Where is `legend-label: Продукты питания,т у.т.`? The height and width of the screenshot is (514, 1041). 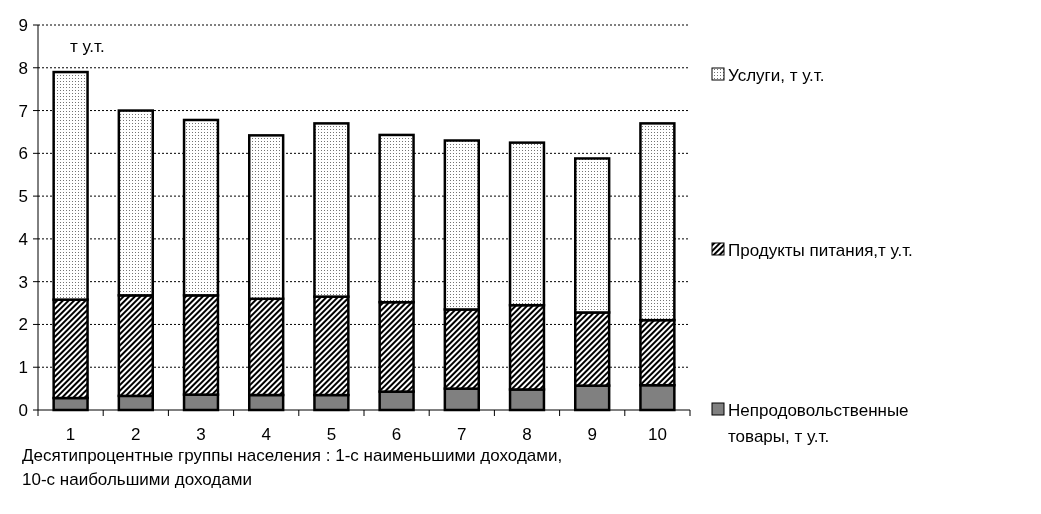
legend-label: Продукты питания,т у.т. is located at coordinates (820, 250).